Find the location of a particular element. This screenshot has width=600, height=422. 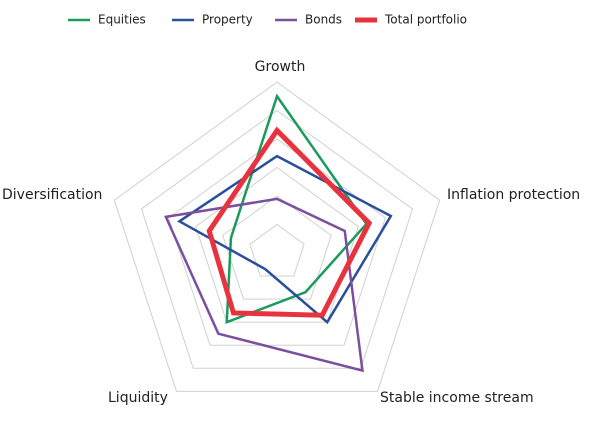

axis-label: Liquidity is located at coordinates (138, 398).